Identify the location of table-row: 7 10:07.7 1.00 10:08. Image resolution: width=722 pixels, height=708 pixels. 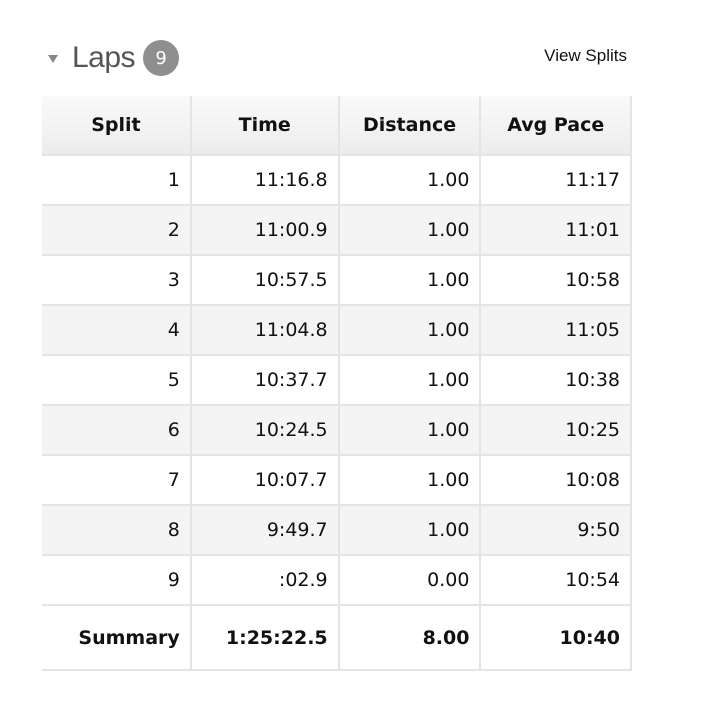
(337, 480).